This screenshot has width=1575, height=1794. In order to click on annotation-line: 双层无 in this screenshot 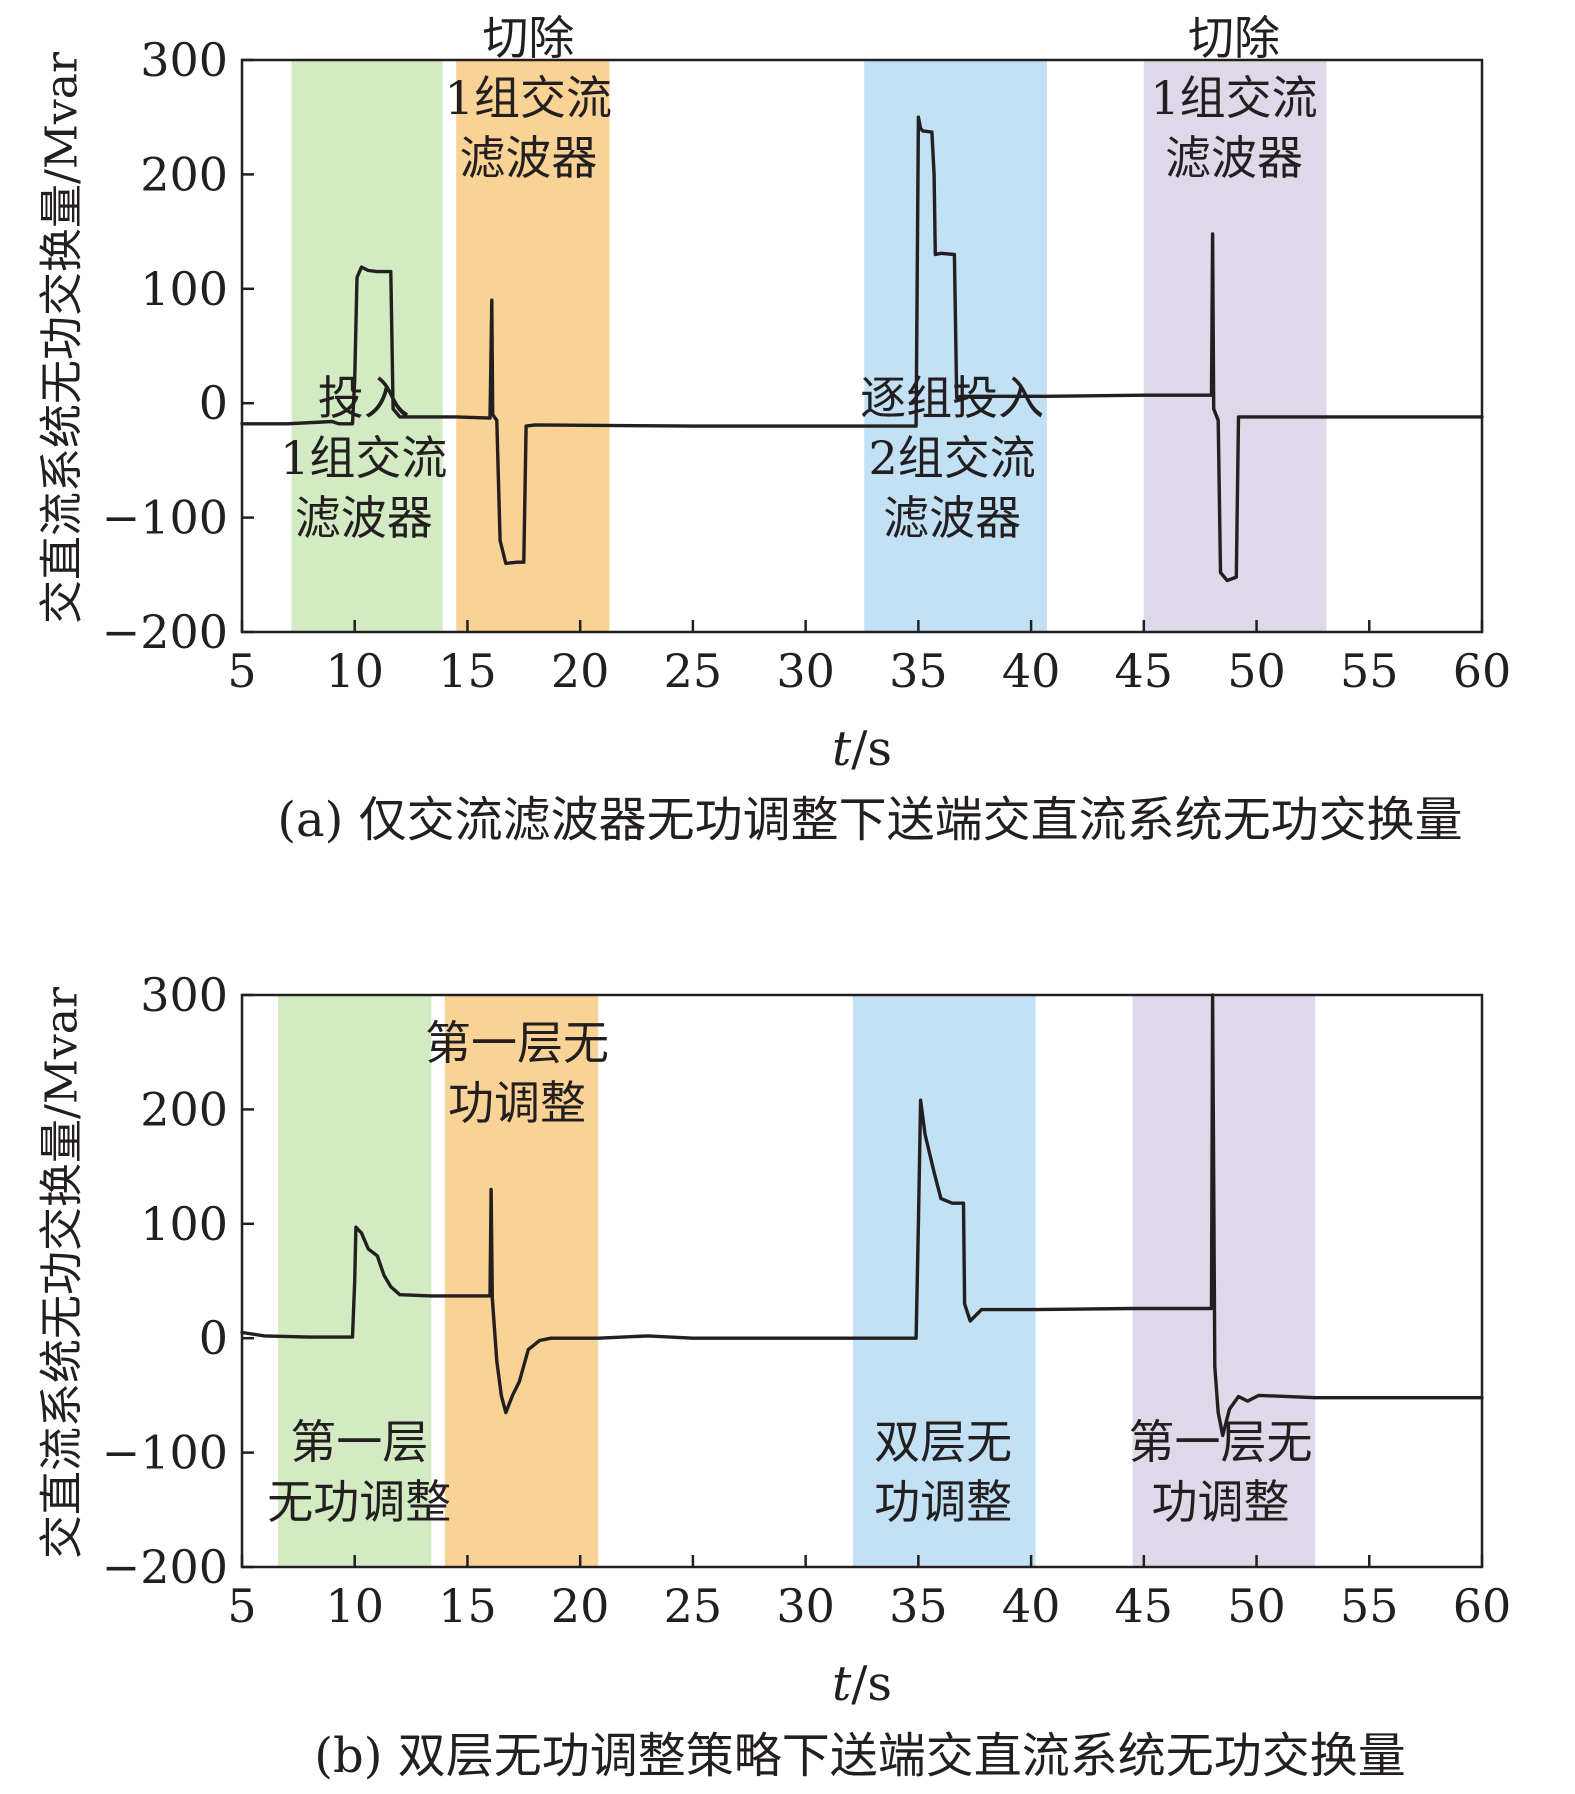, I will do `click(943, 1442)`.